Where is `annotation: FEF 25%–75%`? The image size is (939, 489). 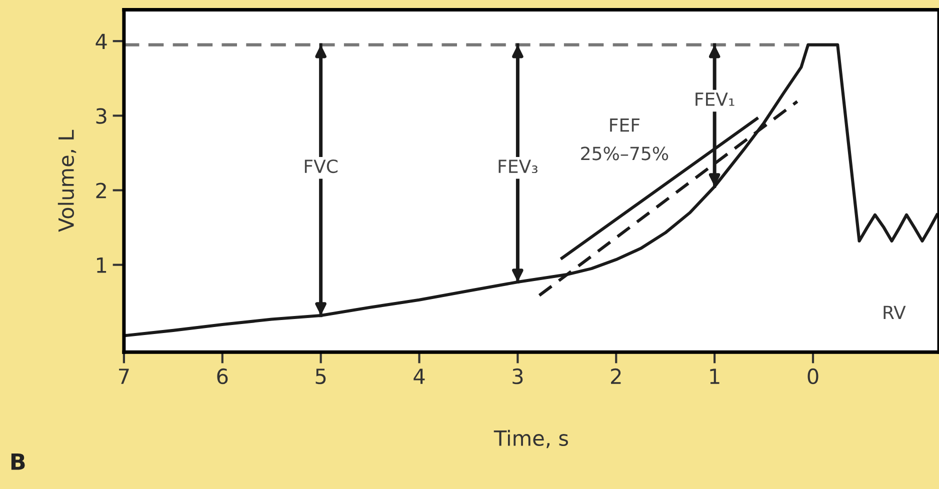
annotation: FEF 25%–75% is located at coordinates (624, 139).